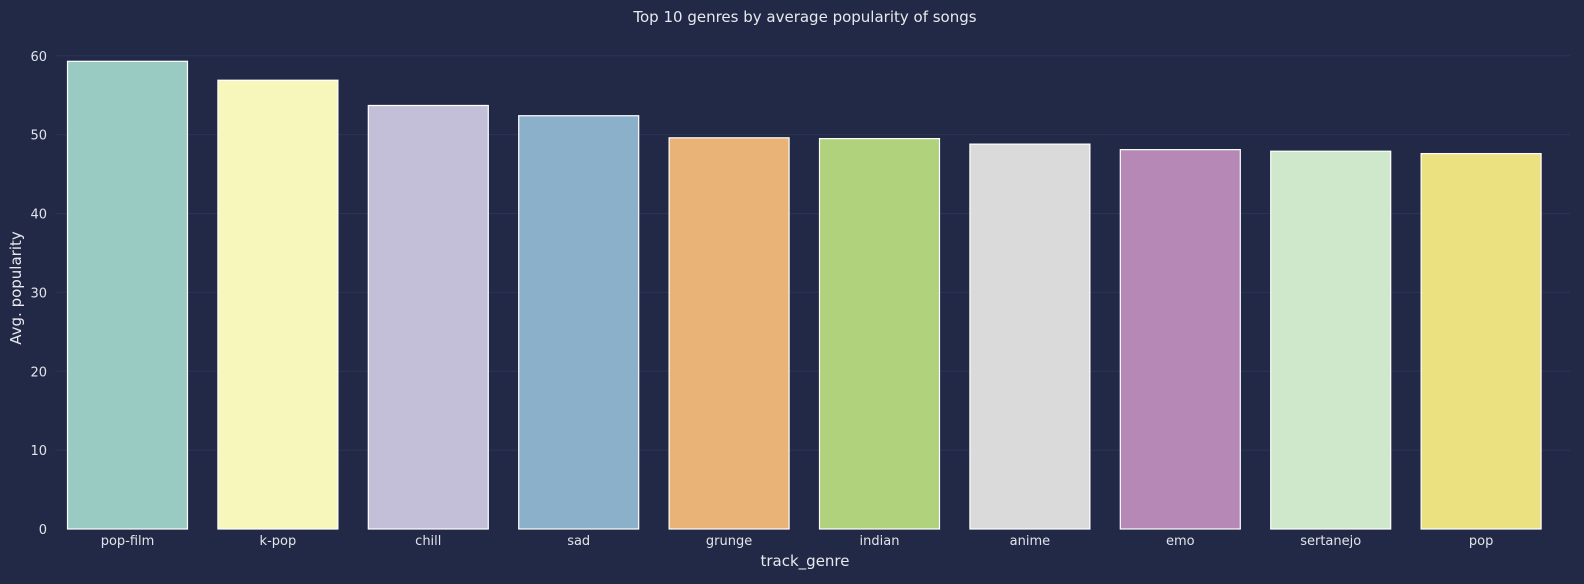 Image resolution: width=1584 pixels, height=584 pixels. Describe the element at coordinates (43, 530) in the screenshot. I see `y-tick-label: 0` at that location.